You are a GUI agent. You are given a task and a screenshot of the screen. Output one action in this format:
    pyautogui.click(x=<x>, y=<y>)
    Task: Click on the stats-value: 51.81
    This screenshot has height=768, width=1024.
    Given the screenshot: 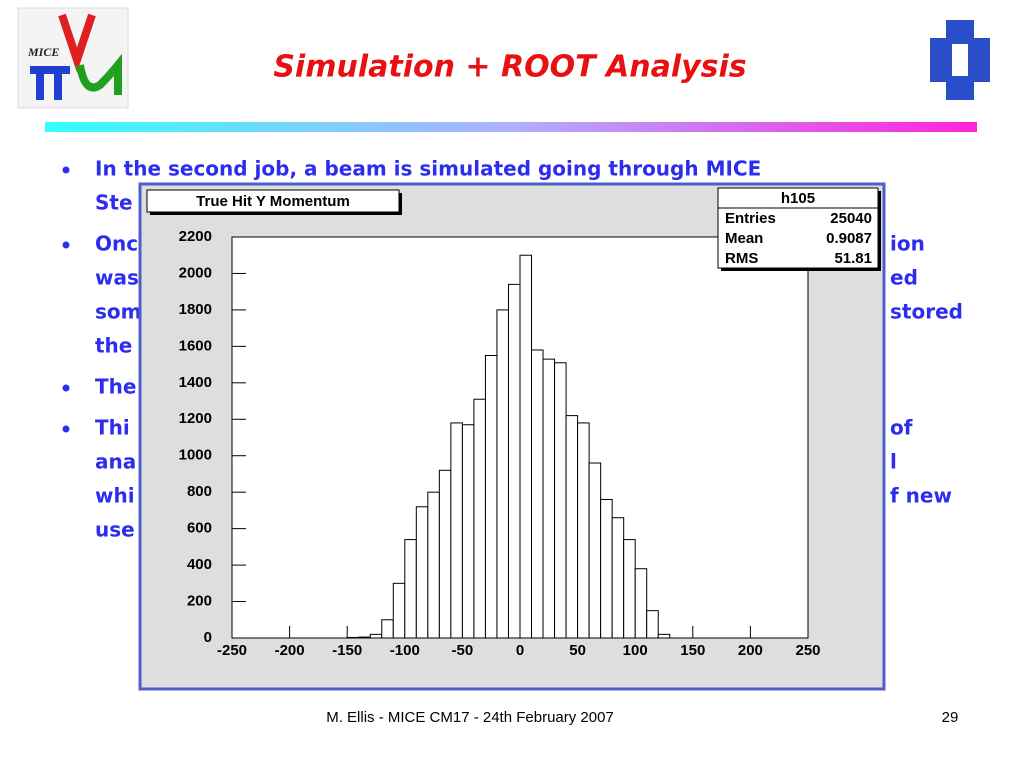 What is the action you would take?
    pyautogui.click(x=853, y=258)
    